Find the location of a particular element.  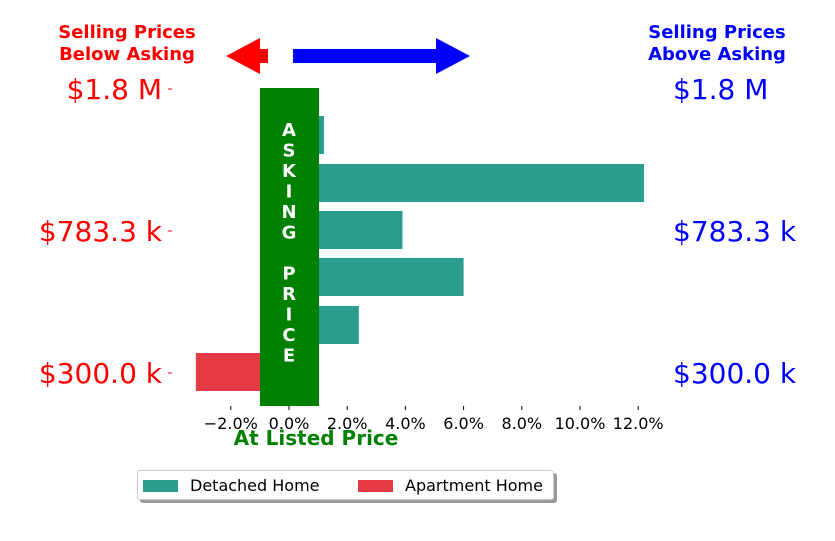

x-tick-label: 2.0% is located at coordinates (347, 423).